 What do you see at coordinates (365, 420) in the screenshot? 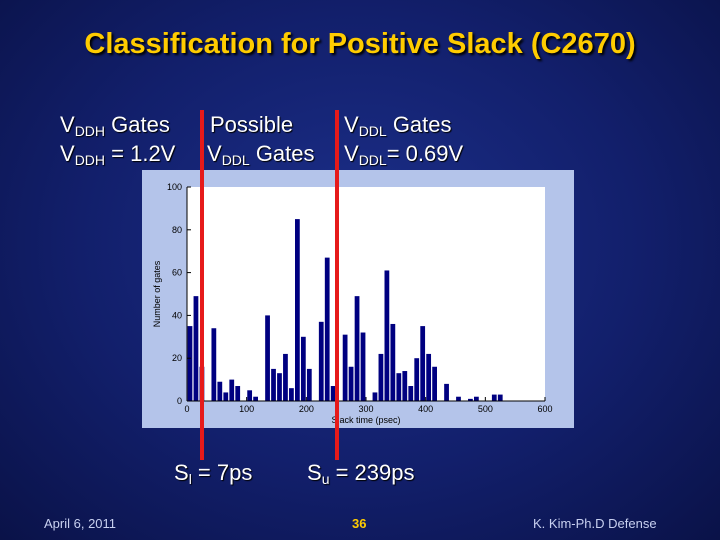
I see `x-axis-label: Slack time (psec)` at bounding box center [365, 420].